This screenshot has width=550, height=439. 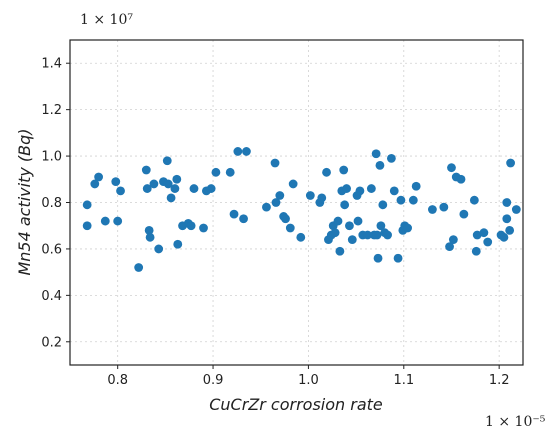 I want to click on y-tick-label: 1.0, so click(x=51, y=157).